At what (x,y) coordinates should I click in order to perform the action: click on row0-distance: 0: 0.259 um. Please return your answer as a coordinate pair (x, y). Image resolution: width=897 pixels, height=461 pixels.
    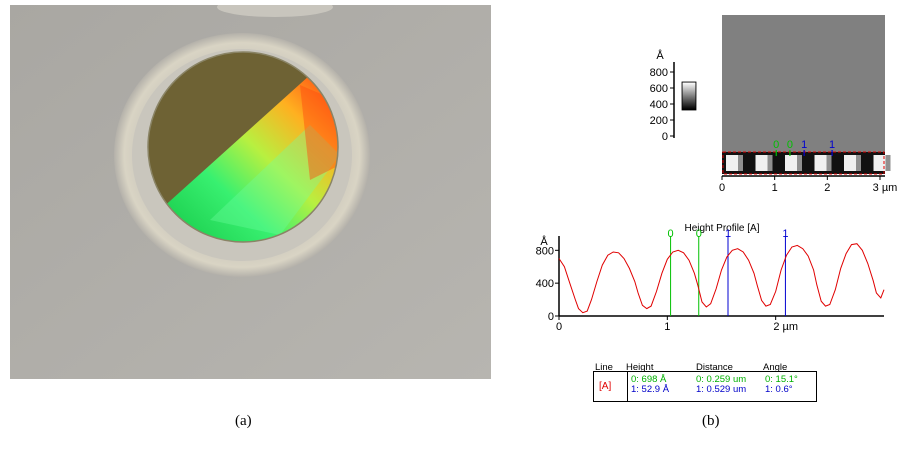
    Looking at the image, I should click on (721, 379).